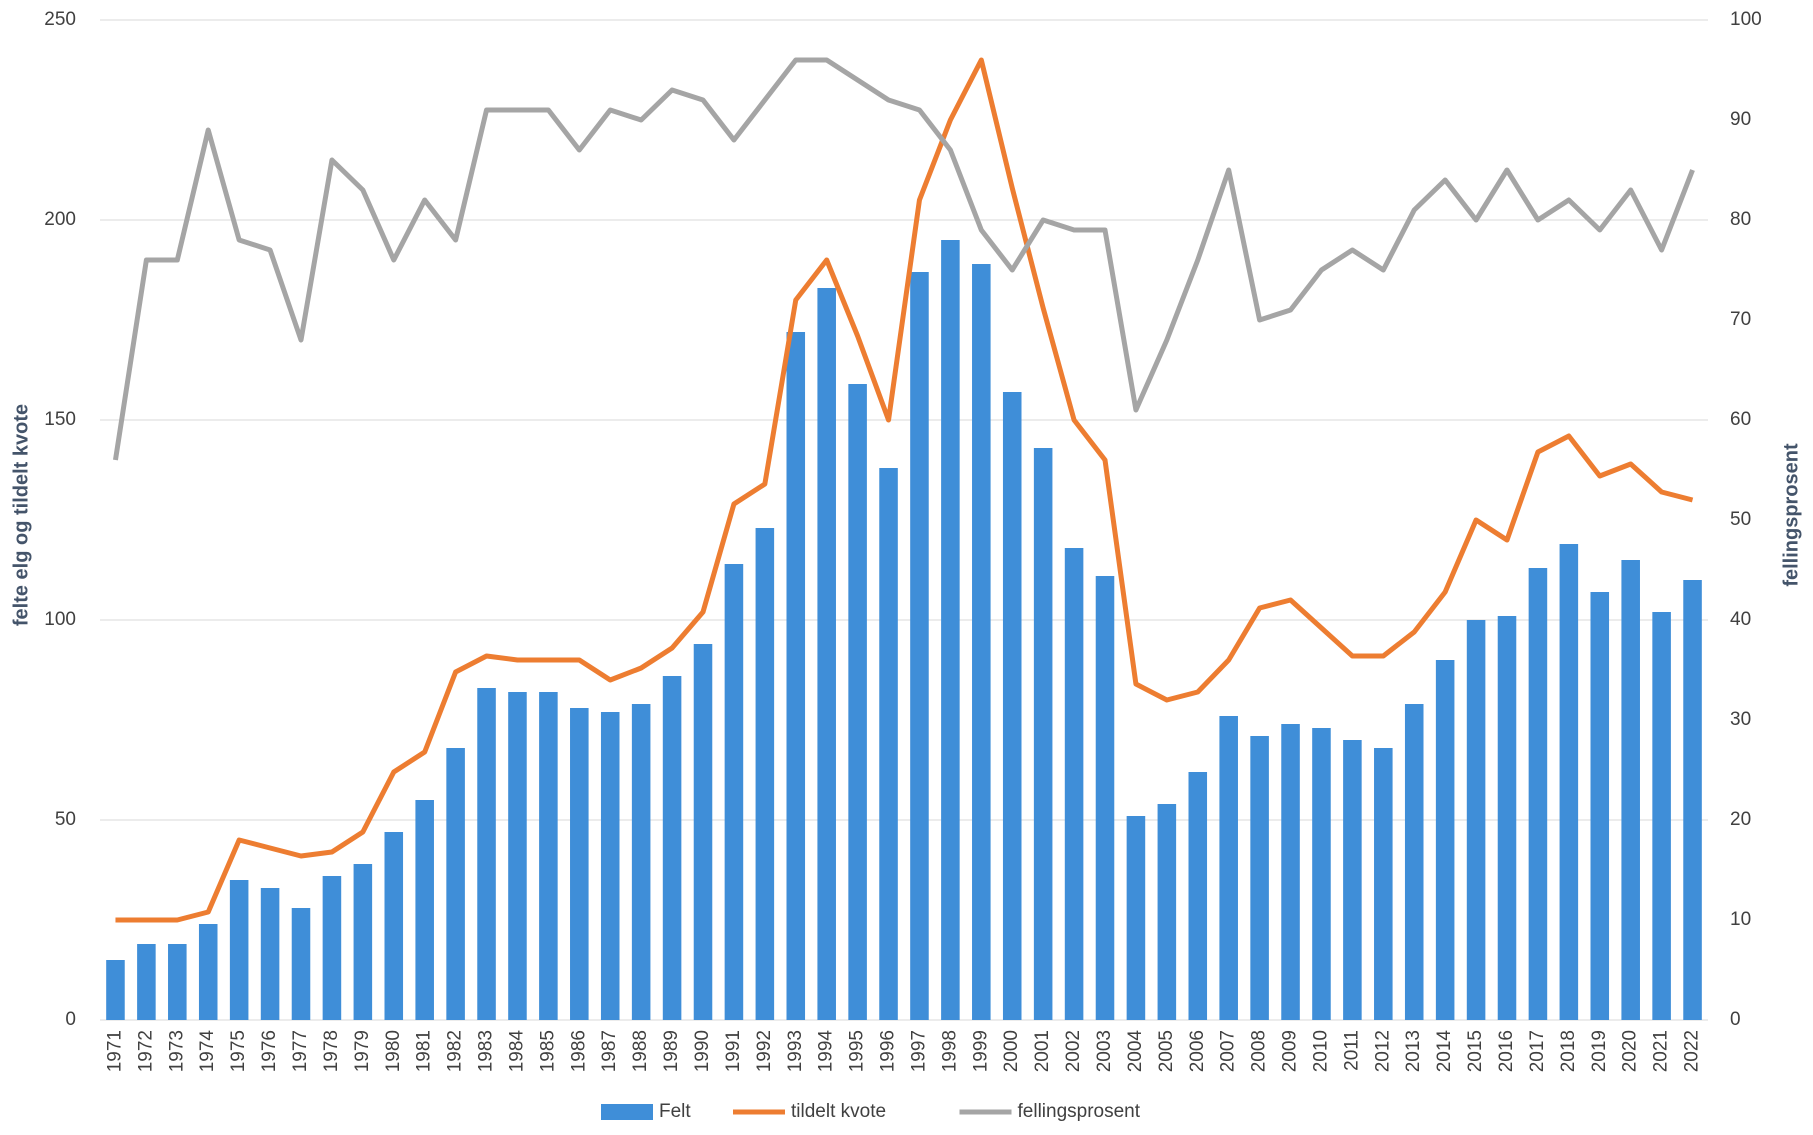 The image size is (1813, 1135). Describe the element at coordinates (60, 219) in the screenshot. I see `y-tick-label: 200` at that location.